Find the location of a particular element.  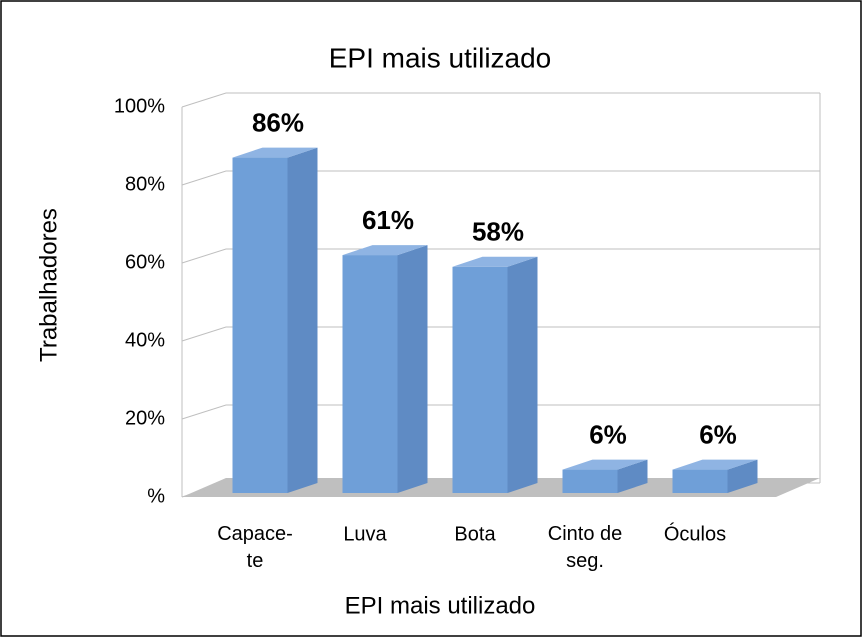

chart-title: EPI mais utilizado is located at coordinates (440, 57).